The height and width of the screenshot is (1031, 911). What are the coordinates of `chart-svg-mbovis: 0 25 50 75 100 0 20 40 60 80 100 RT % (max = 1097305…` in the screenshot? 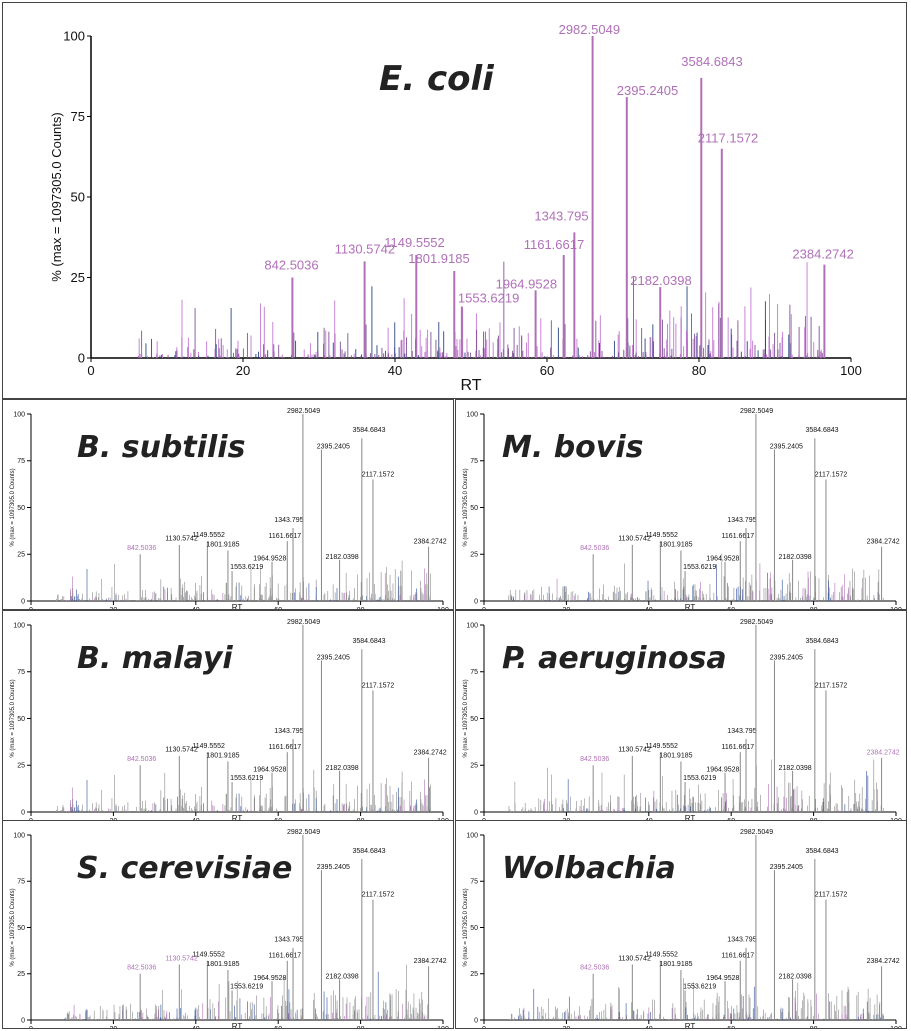 It's located at (682, 509).